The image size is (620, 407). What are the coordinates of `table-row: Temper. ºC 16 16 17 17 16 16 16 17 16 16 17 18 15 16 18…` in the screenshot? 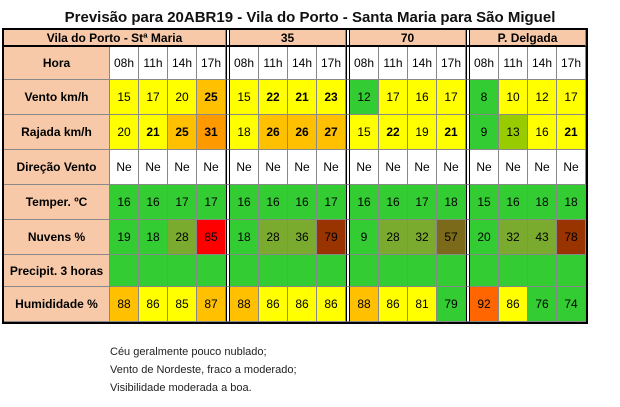 It's located at (295, 202).